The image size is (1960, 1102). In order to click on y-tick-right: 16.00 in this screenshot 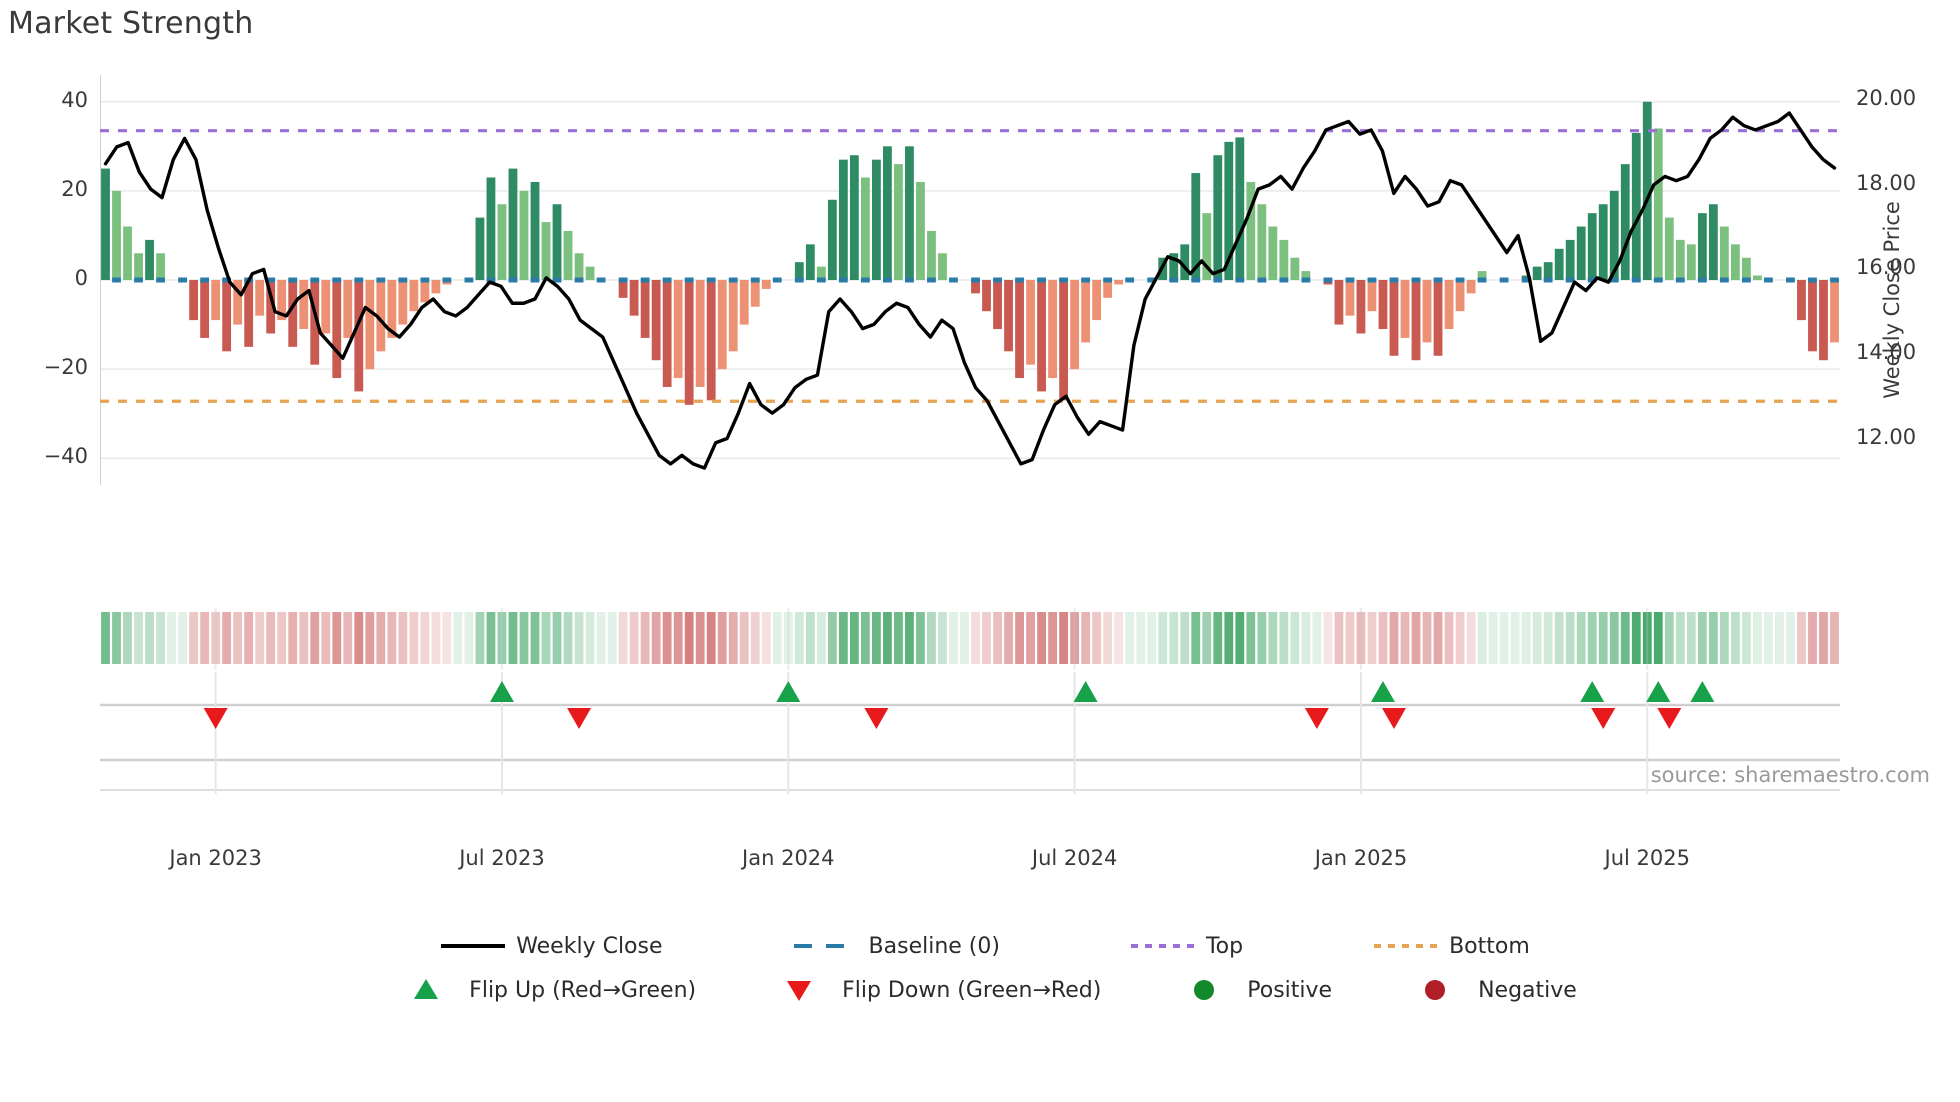, I will do `click(1886, 267)`.